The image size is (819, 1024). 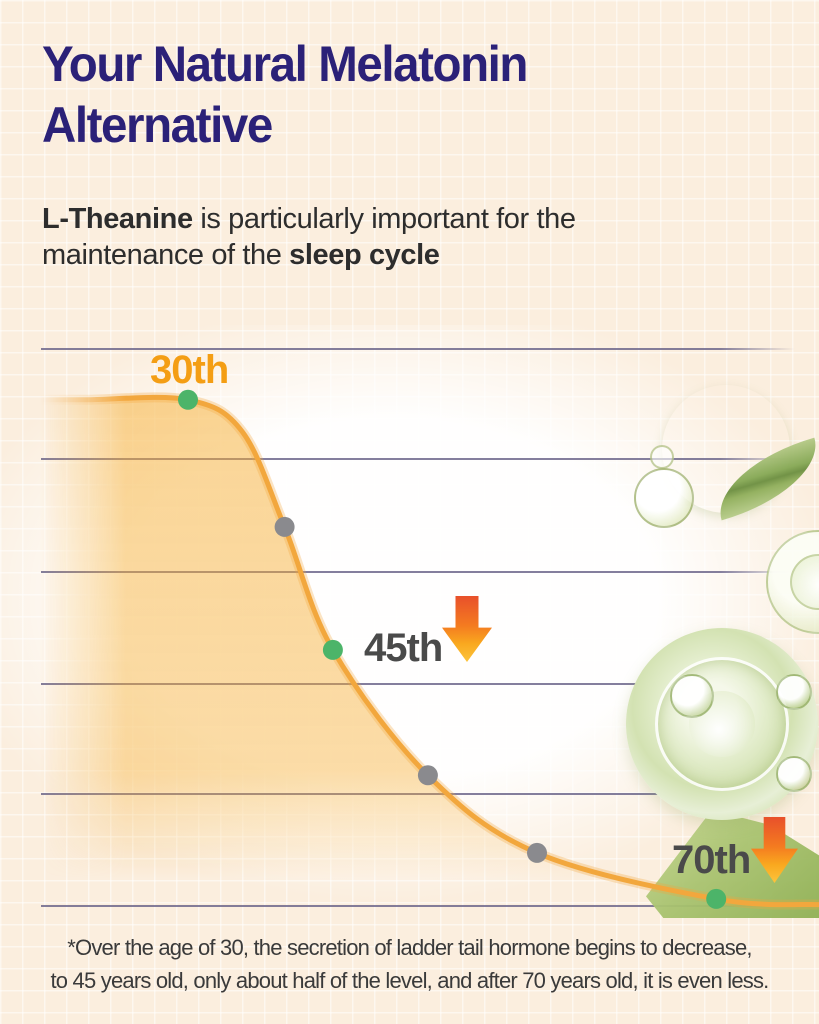 What do you see at coordinates (403, 648) in the screenshot?
I see `milestone-label-45th: 45th` at bounding box center [403, 648].